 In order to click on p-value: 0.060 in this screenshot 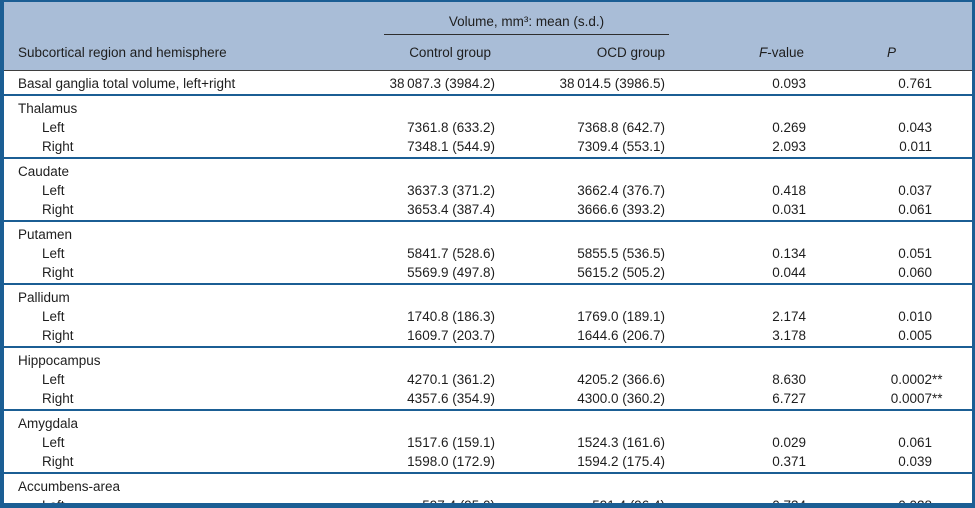, I will do `click(915, 272)`.